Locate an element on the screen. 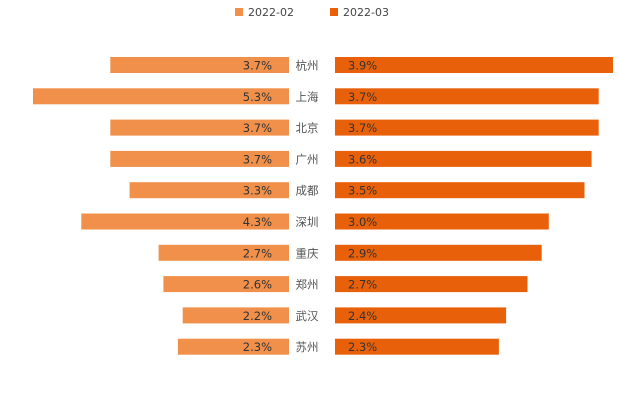  category-label-3: 广州 is located at coordinates (307, 159).